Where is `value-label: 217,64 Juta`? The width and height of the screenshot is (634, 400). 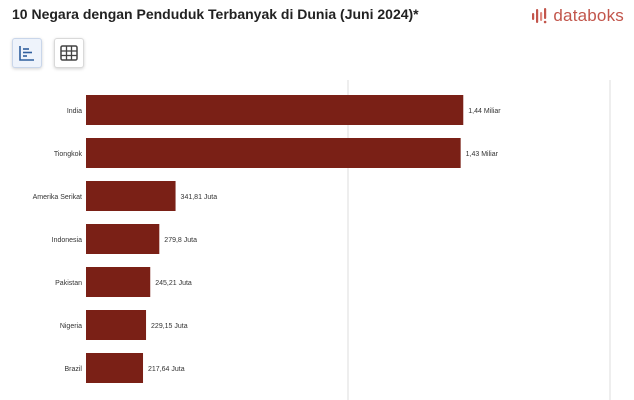
value-label: 217,64 Juta is located at coordinates (166, 369).